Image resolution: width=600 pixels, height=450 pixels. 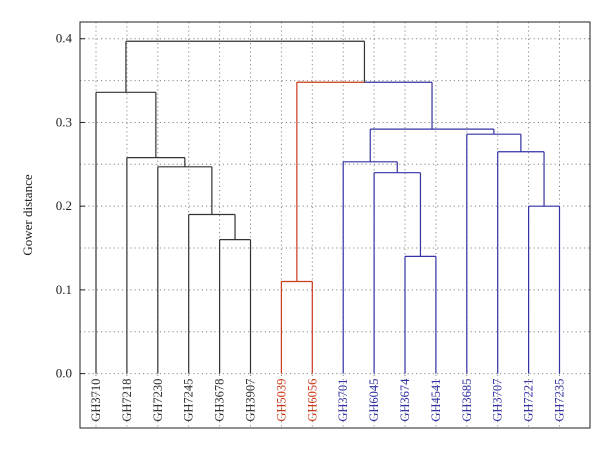 I want to click on leaf-label: GH5039, so click(x=281, y=400).